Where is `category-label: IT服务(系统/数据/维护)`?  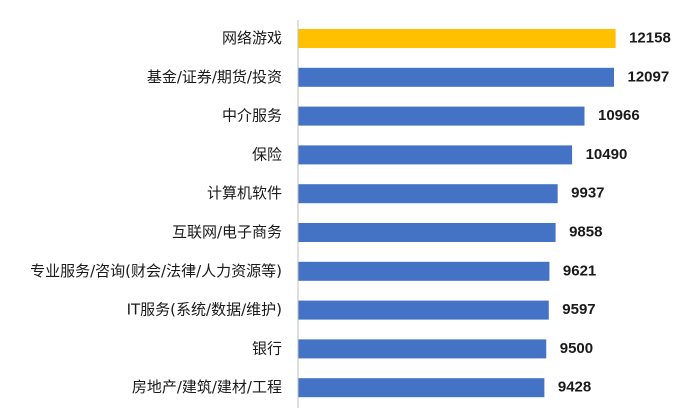
category-label: IT服务(系统/数据/维护) is located at coordinates (204, 310).